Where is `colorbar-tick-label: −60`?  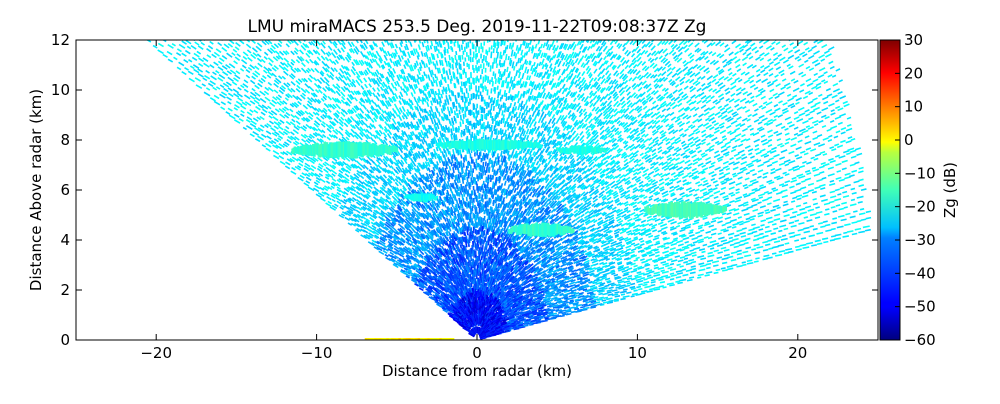
colorbar-tick-label: −60 is located at coordinates (920, 340).